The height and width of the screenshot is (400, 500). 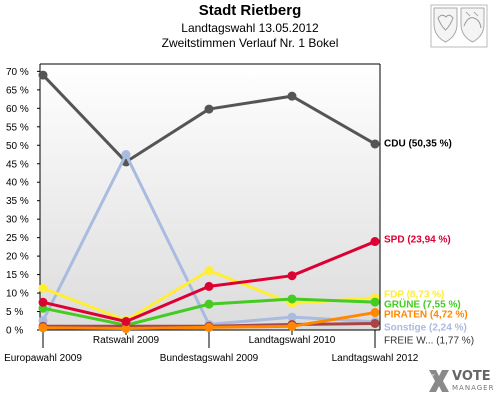 What do you see at coordinates (422, 304) in the screenshot?
I see `series-end-label: GRÜNE (7,55 %)` at bounding box center [422, 304].